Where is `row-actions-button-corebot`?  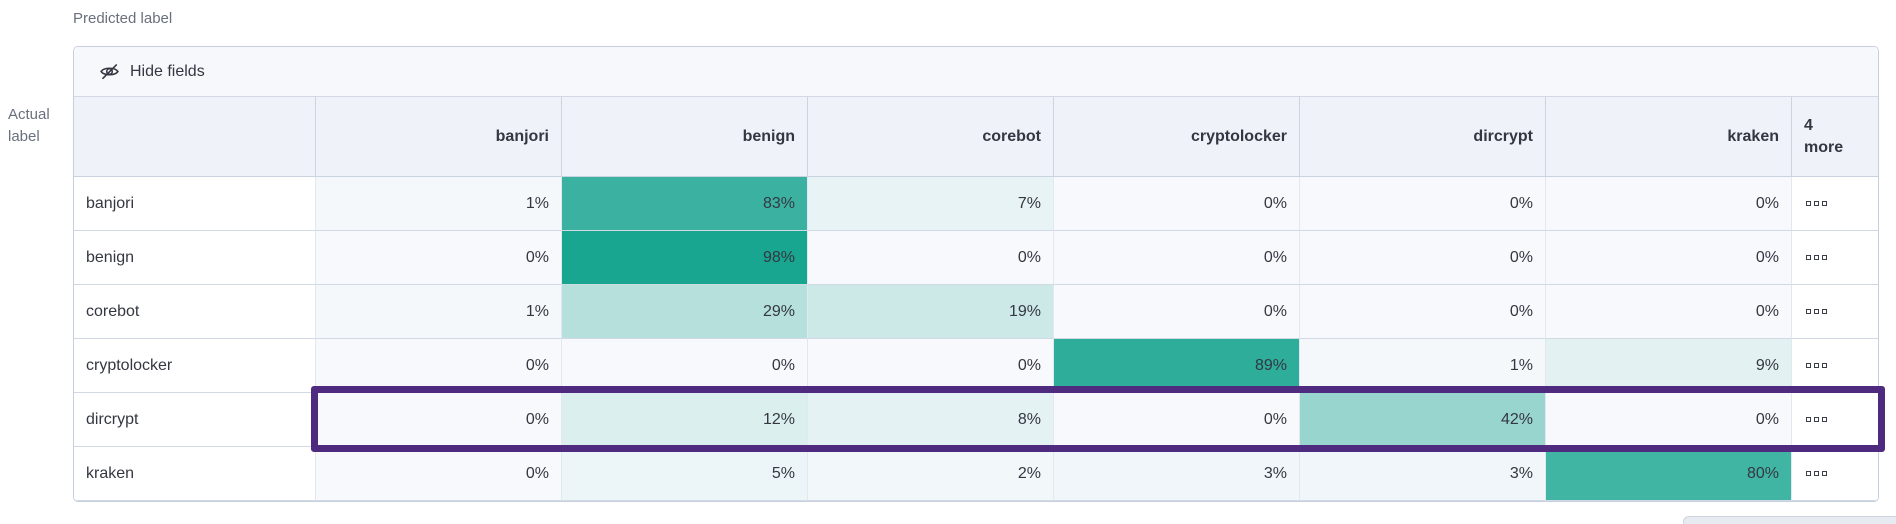 row-actions-button-corebot is located at coordinates (1835, 312).